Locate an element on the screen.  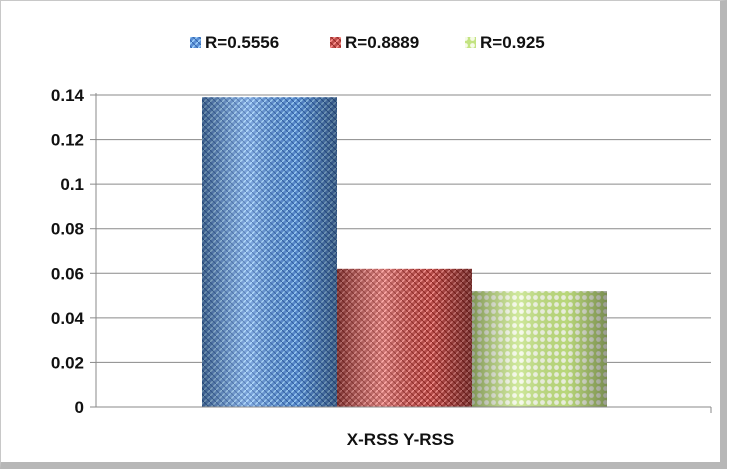
legend: R=0.5556 R=0.8889 R=0.925 is located at coordinates (367, 42).